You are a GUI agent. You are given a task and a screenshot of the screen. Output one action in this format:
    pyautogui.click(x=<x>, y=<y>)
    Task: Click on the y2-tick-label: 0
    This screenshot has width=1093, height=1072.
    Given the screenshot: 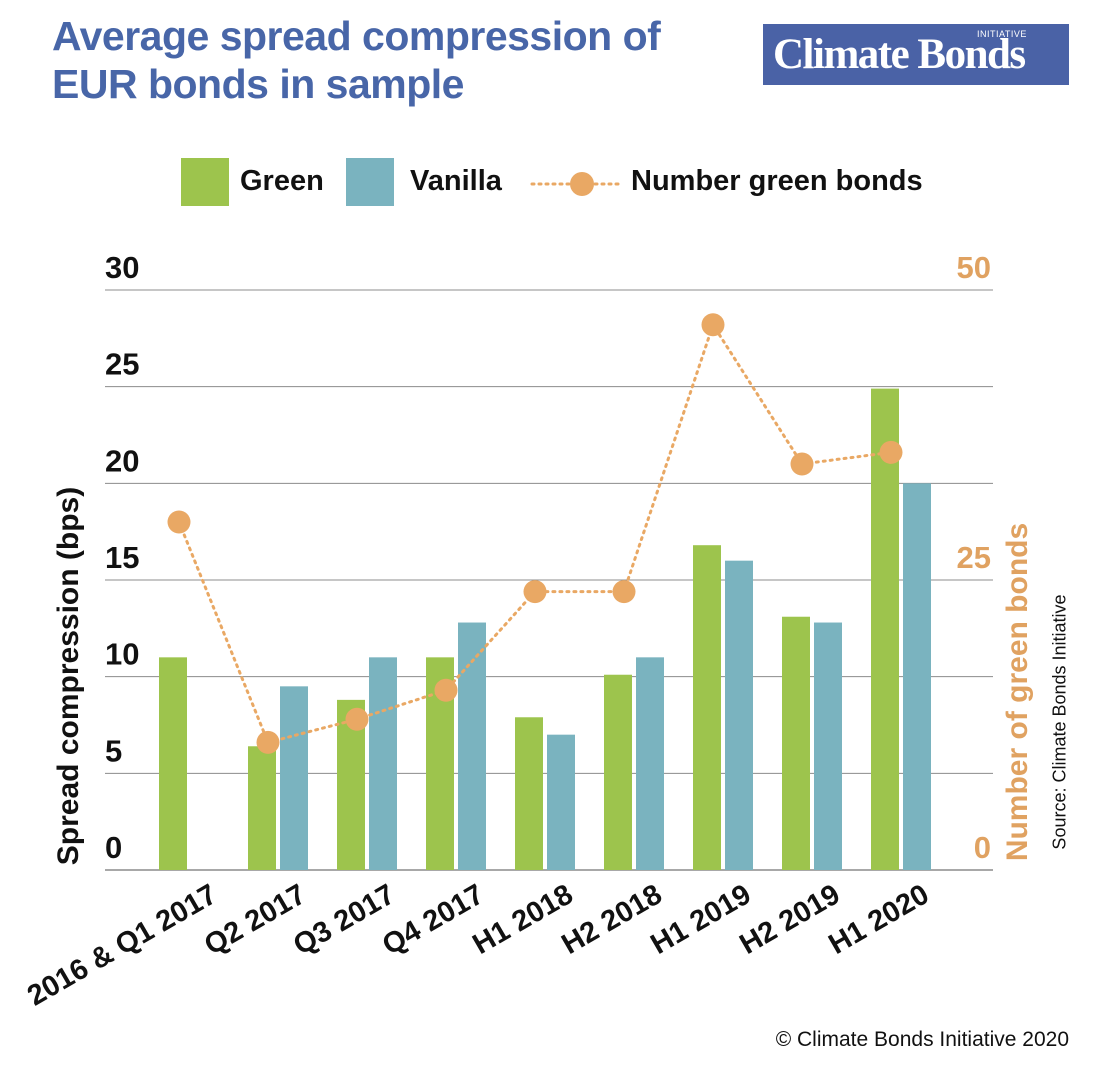 What is the action you would take?
    pyautogui.click(x=982, y=847)
    